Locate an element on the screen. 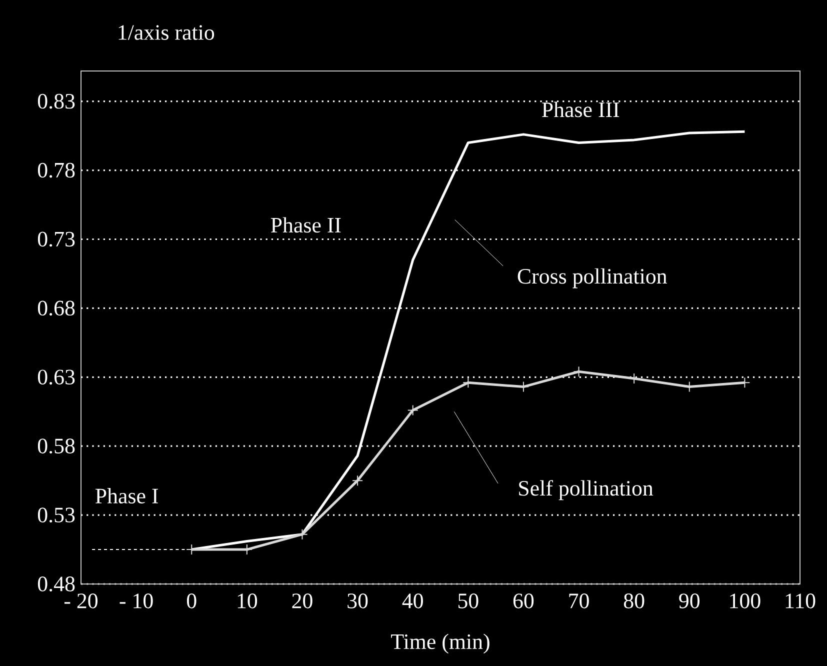 The image size is (827, 666). annotation: Phase III is located at coordinates (581, 110).